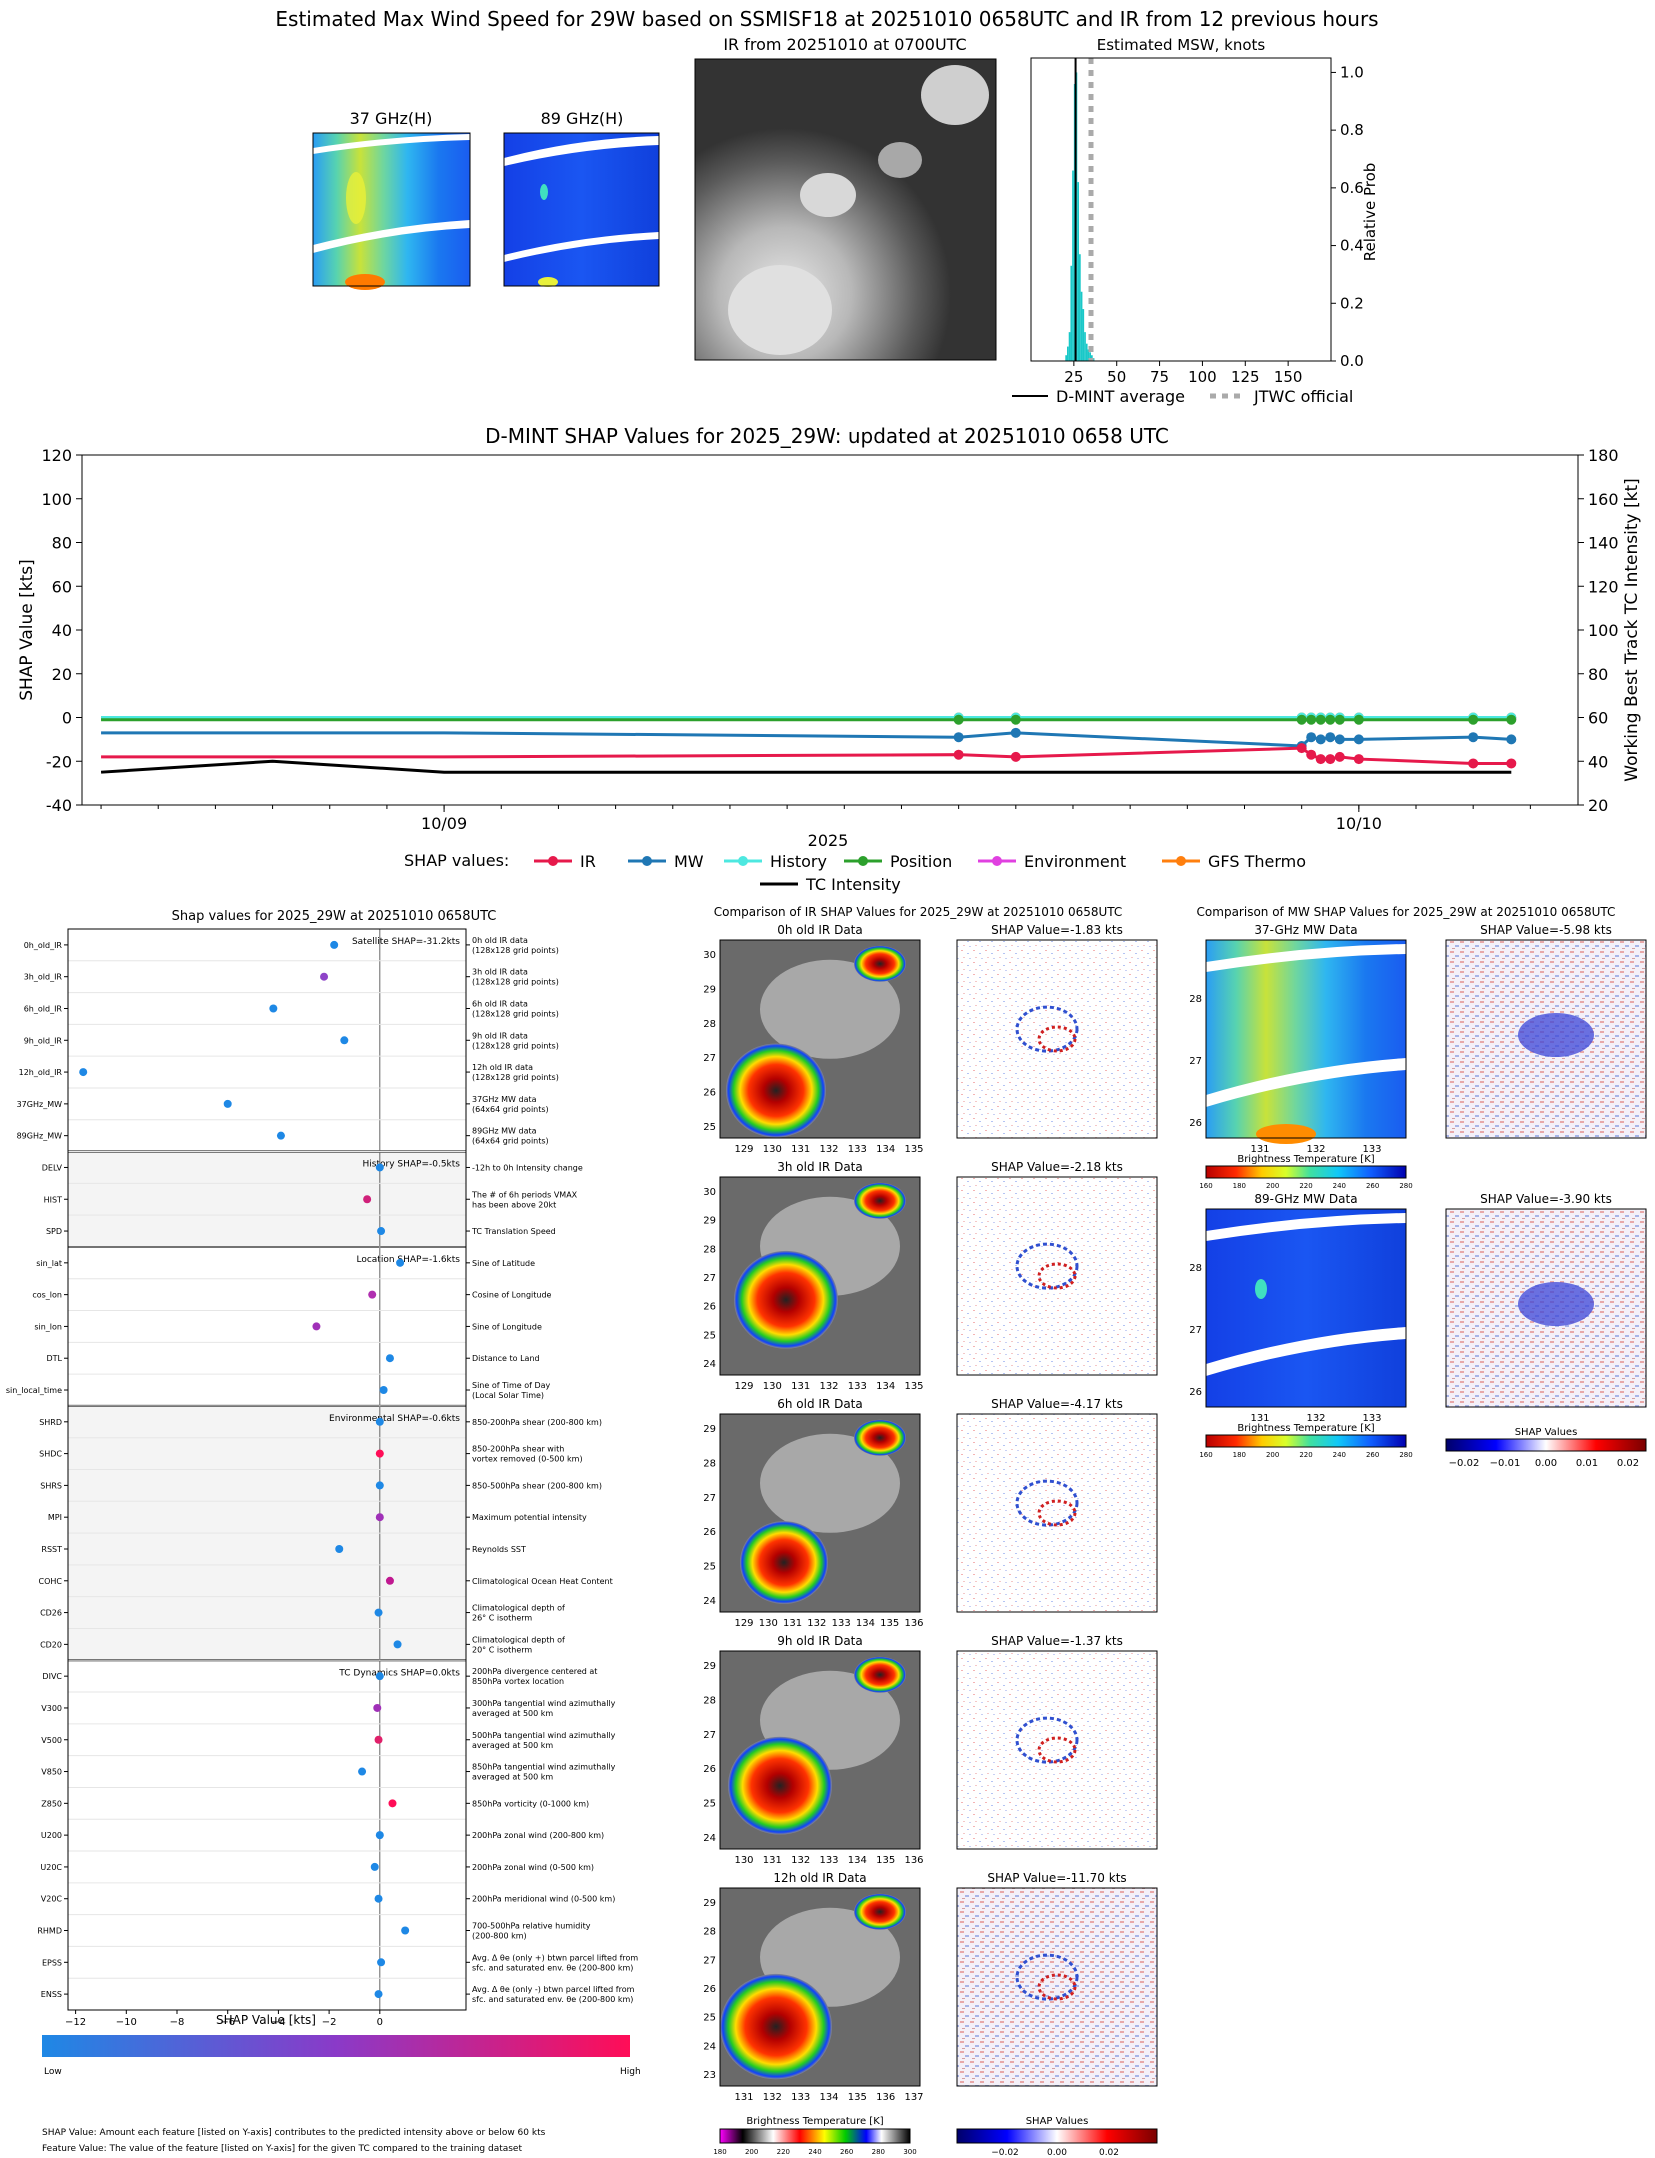 This screenshot has width=1655, height=2158. Describe the element at coordinates (1159, 377) in the screenshot. I see `hist-xtick-label: 75` at that location.